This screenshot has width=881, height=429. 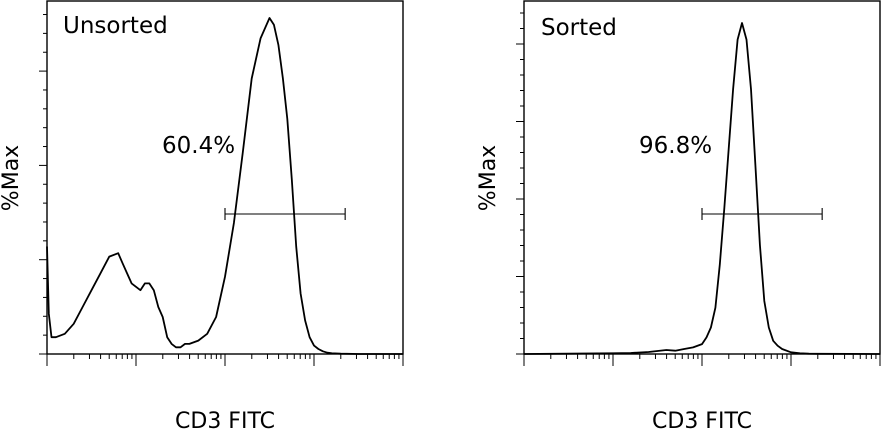 I want to click on panel-label: Sorted, so click(x=579, y=28).